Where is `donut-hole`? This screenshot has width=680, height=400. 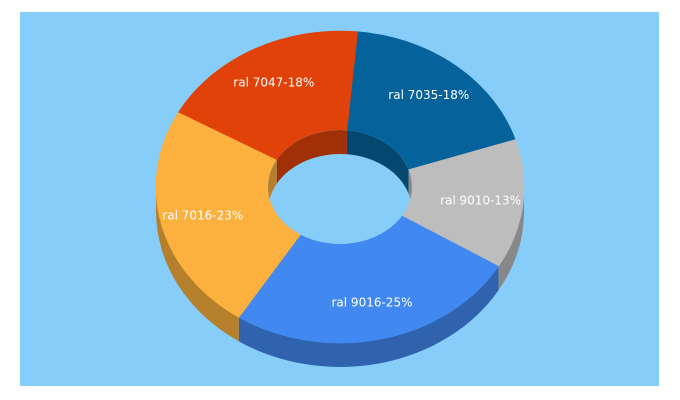 donut-hole is located at coordinates (340, 187).